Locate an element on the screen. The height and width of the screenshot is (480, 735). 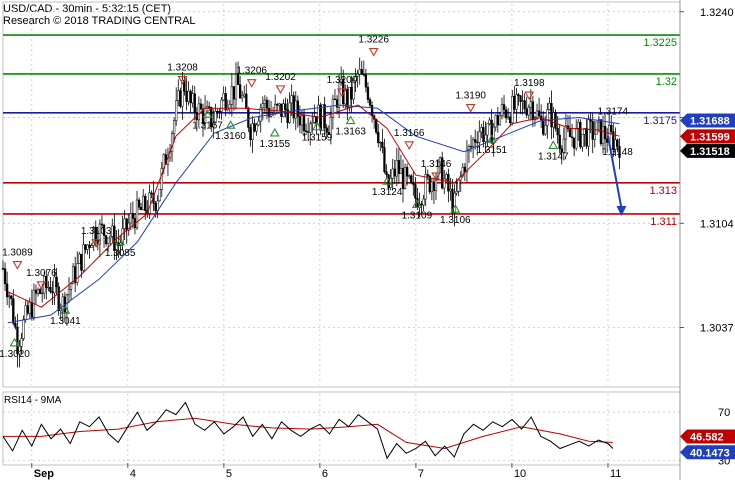
pivot-low-label: 1.3124 is located at coordinates (387, 192).